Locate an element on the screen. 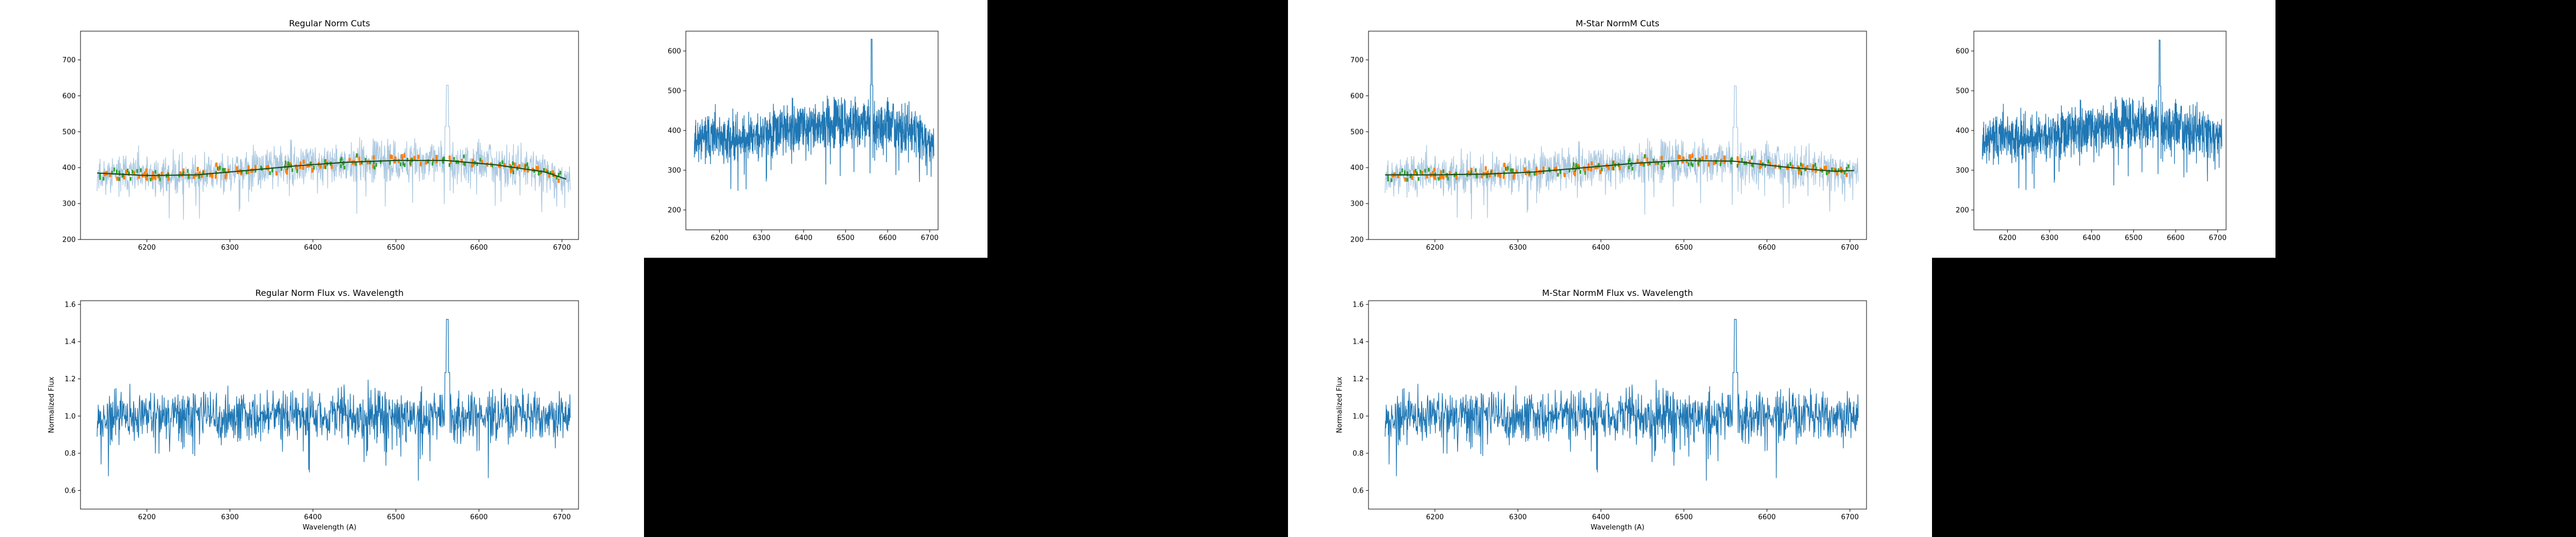 Image resolution: width=2576 pixels, height=537 pixels. mstar-flux-xtick-label-0: 6200 is located at coordinates (1435, 517).